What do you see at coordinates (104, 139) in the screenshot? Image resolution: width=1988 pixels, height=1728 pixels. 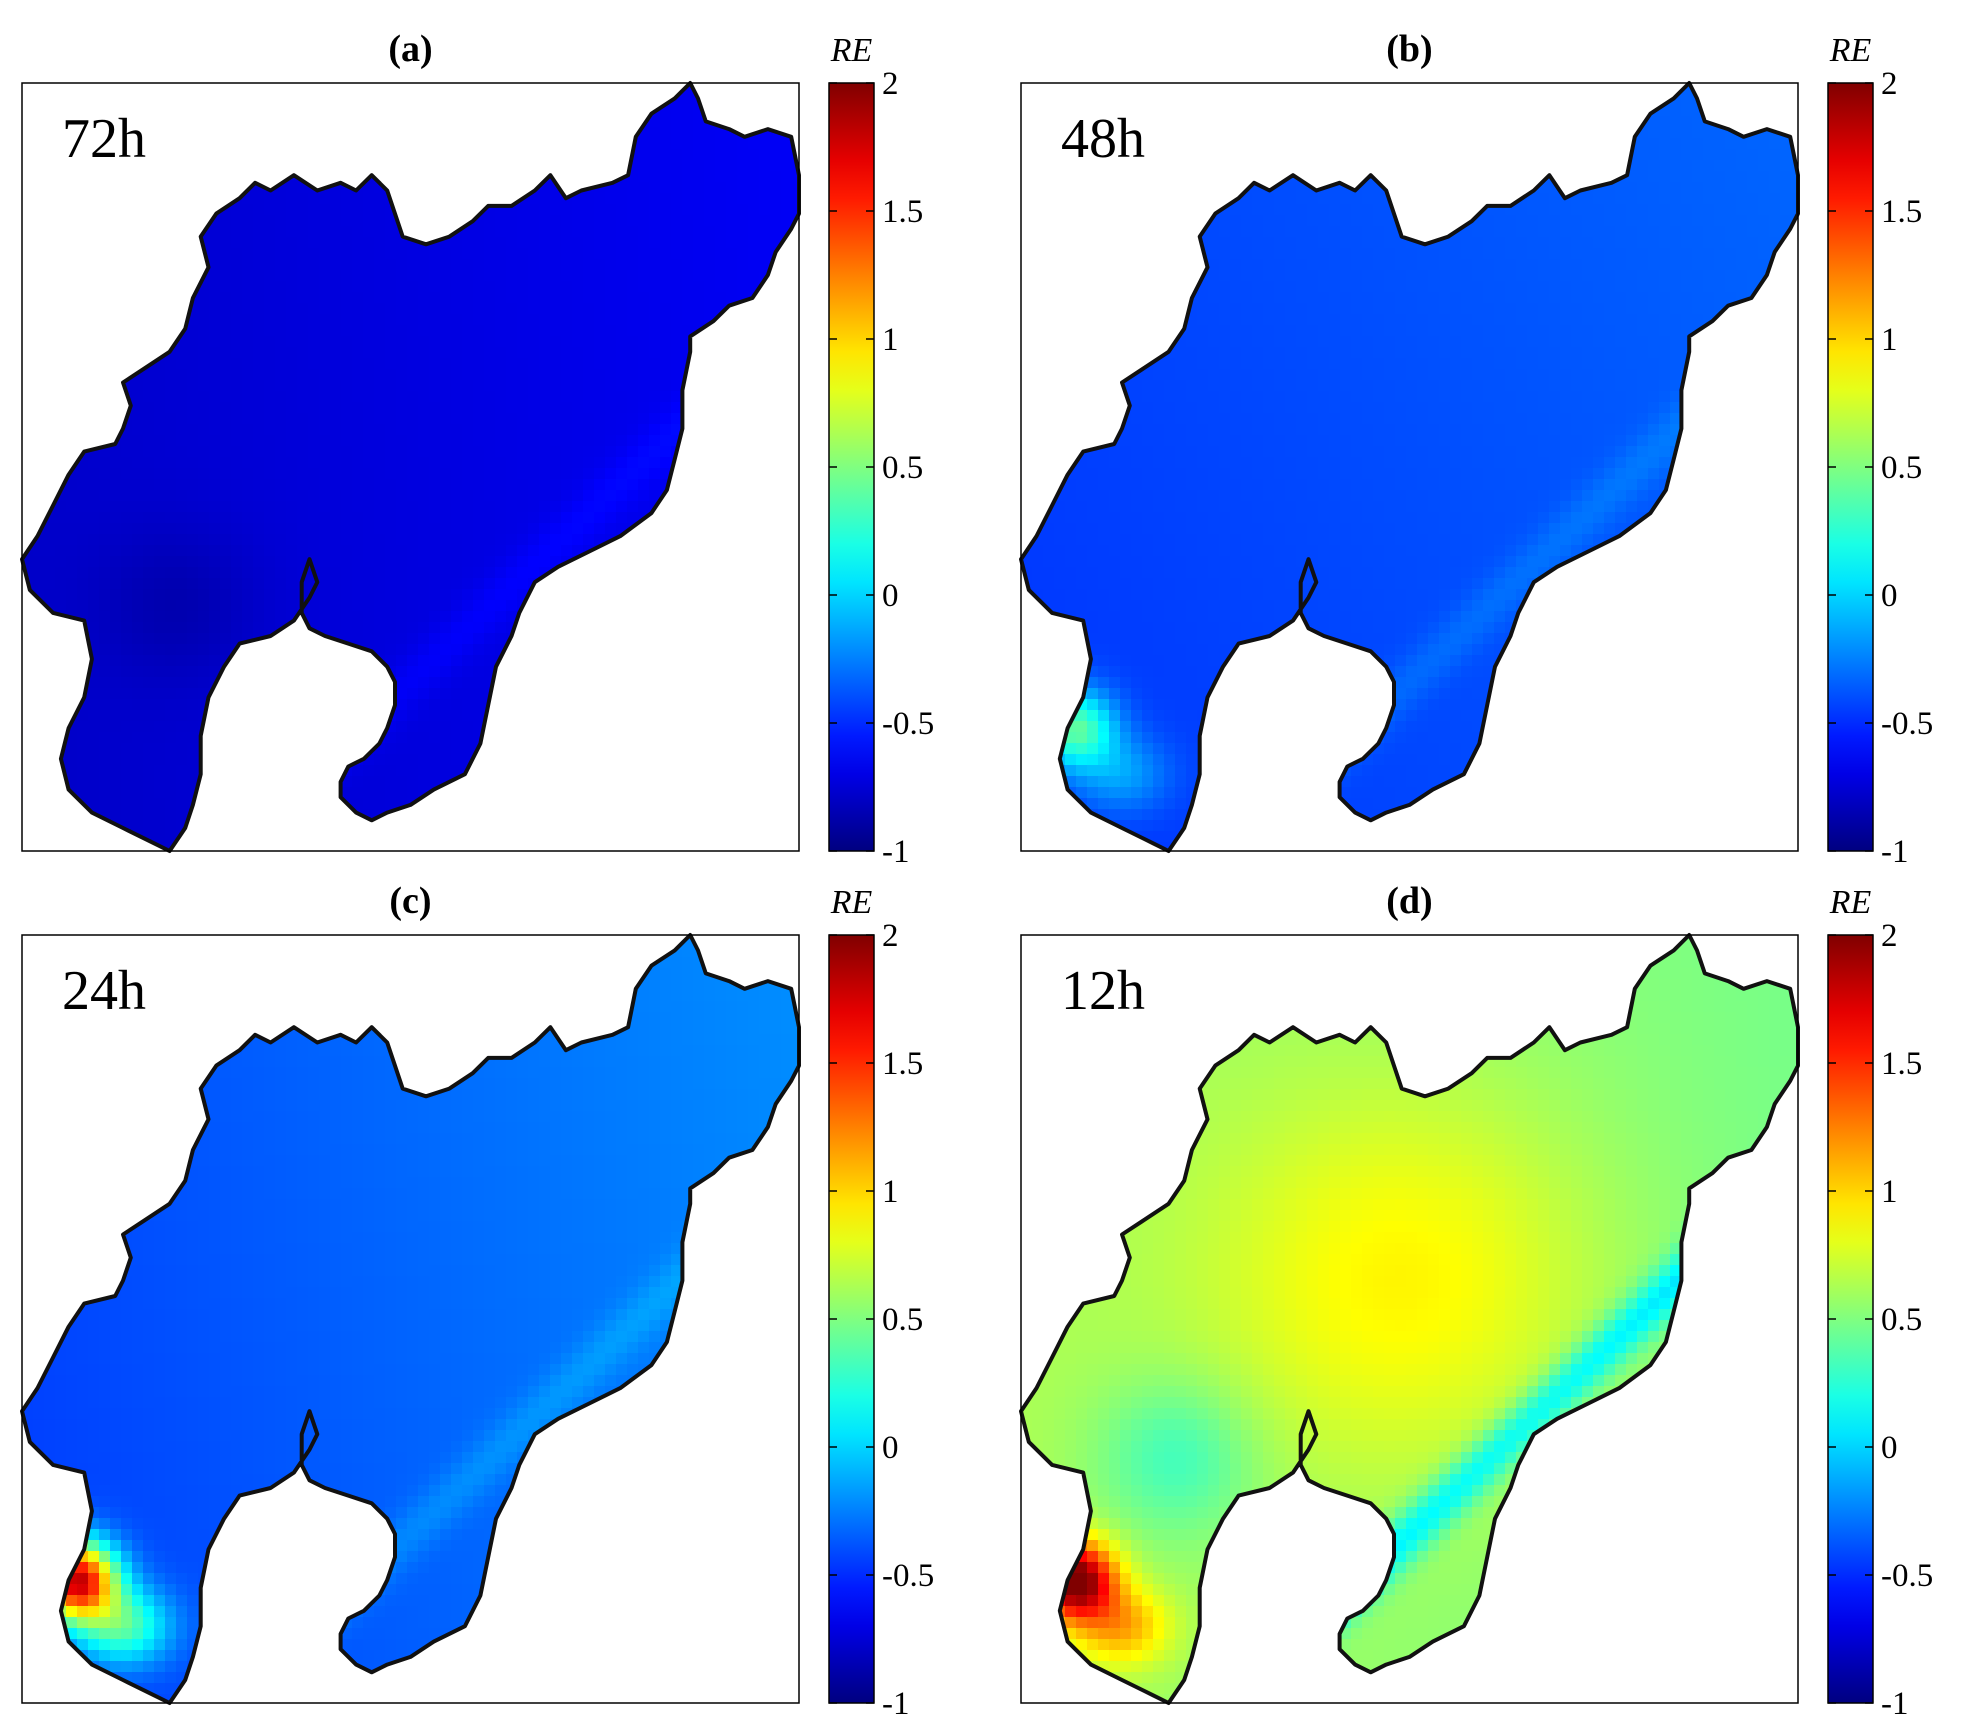 I see `time-label: 72h` at bounding box center [104, 139].